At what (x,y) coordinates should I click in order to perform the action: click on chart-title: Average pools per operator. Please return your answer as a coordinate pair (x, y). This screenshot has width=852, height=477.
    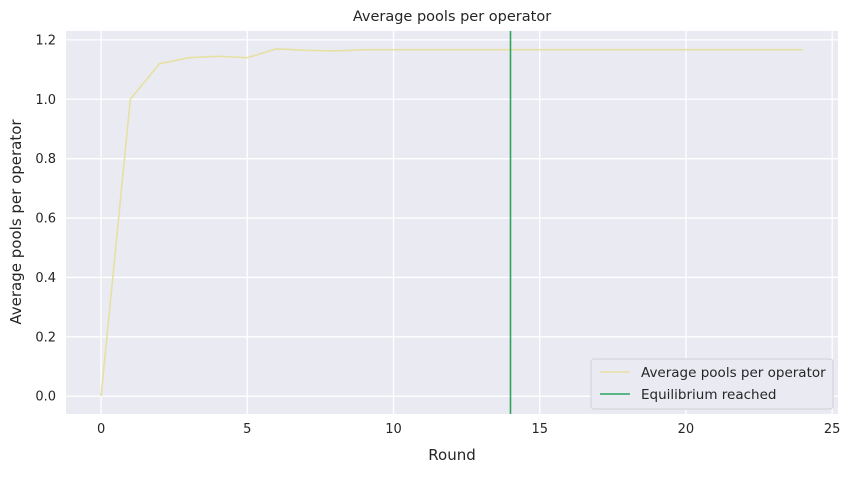
    Looking at the image, I should click on (452, 17).